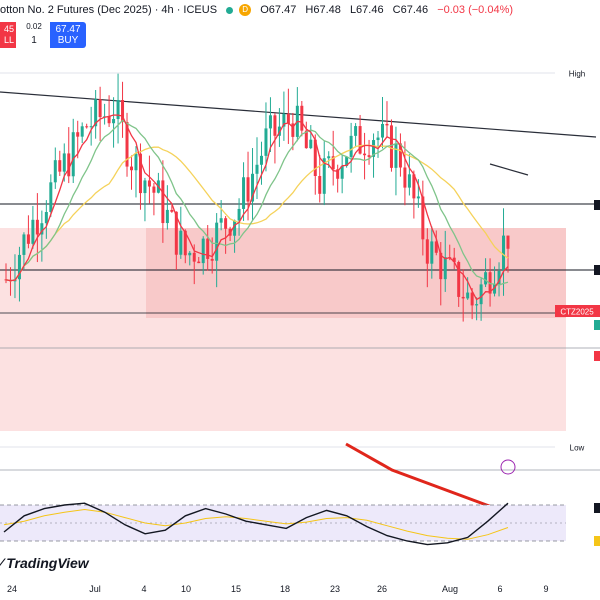  What do you see at coordinates (545, 589) in the screenshot?
I see `time-axis-tick: 9` at bounding box center [545, 589].